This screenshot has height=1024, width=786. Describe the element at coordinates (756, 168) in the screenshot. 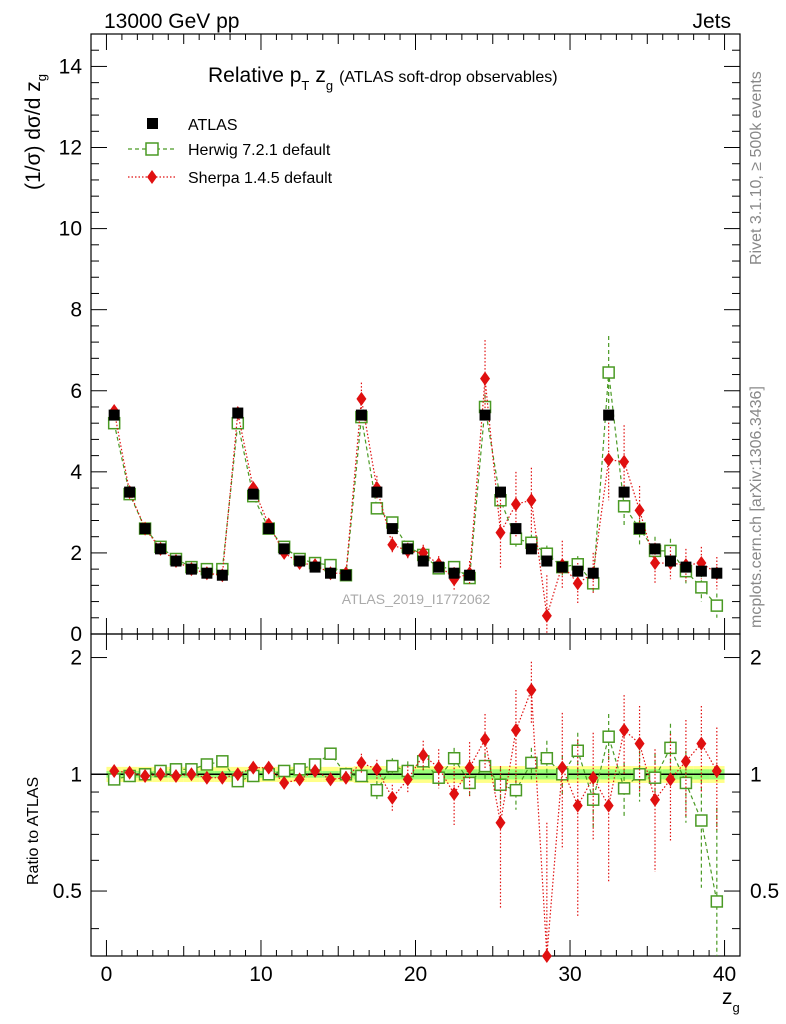

I see `rivet-version-label: Rivet 3.1.10, ≥ 500k events` at that location.